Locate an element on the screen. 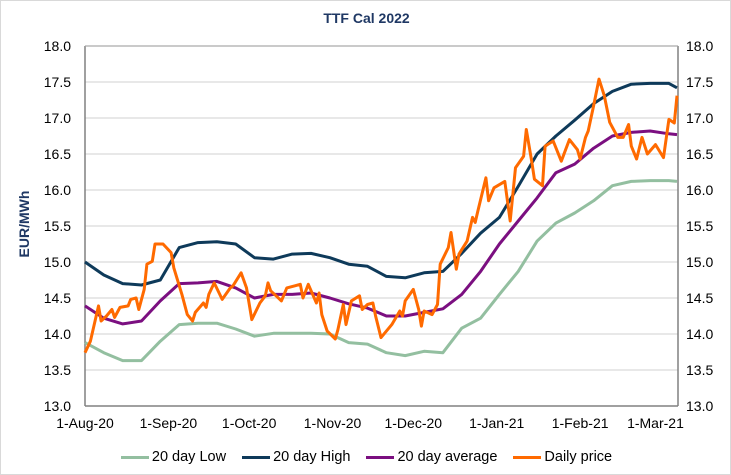 Image resolution: width=731 pixels, height=475 pixels. x-tick-label: 1-Dec-20 is located at coordinates (413, 423).